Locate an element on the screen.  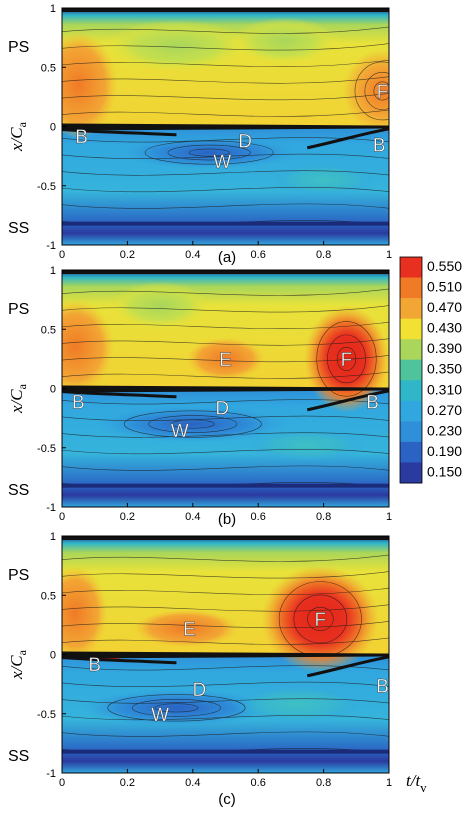
colorbar-label: 0.310 is located at coordinates (444, 389).